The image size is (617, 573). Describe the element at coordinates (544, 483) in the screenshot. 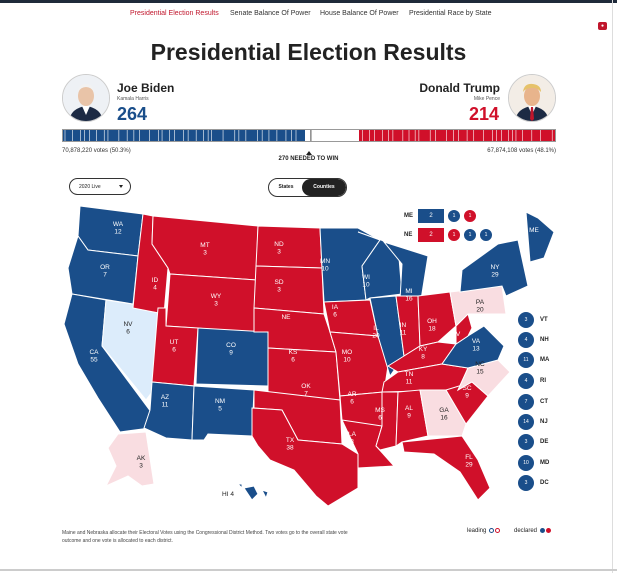

I see `small-state-abbr: DC` at that location.